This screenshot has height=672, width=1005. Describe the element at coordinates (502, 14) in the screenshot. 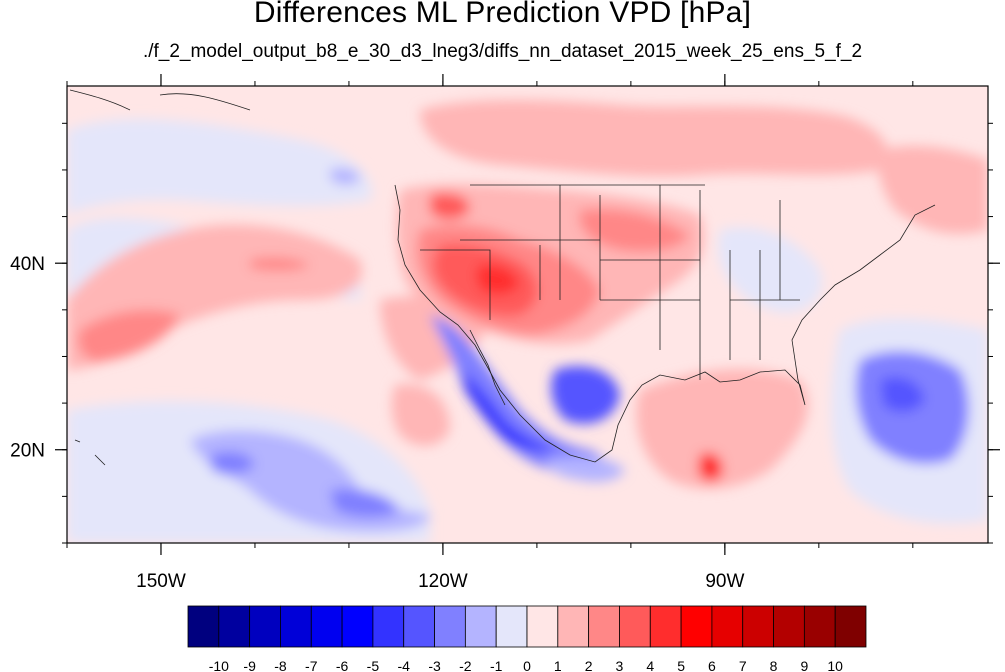

I see `map-title: Differences ML Prediction VPD [hPa]` at that location.